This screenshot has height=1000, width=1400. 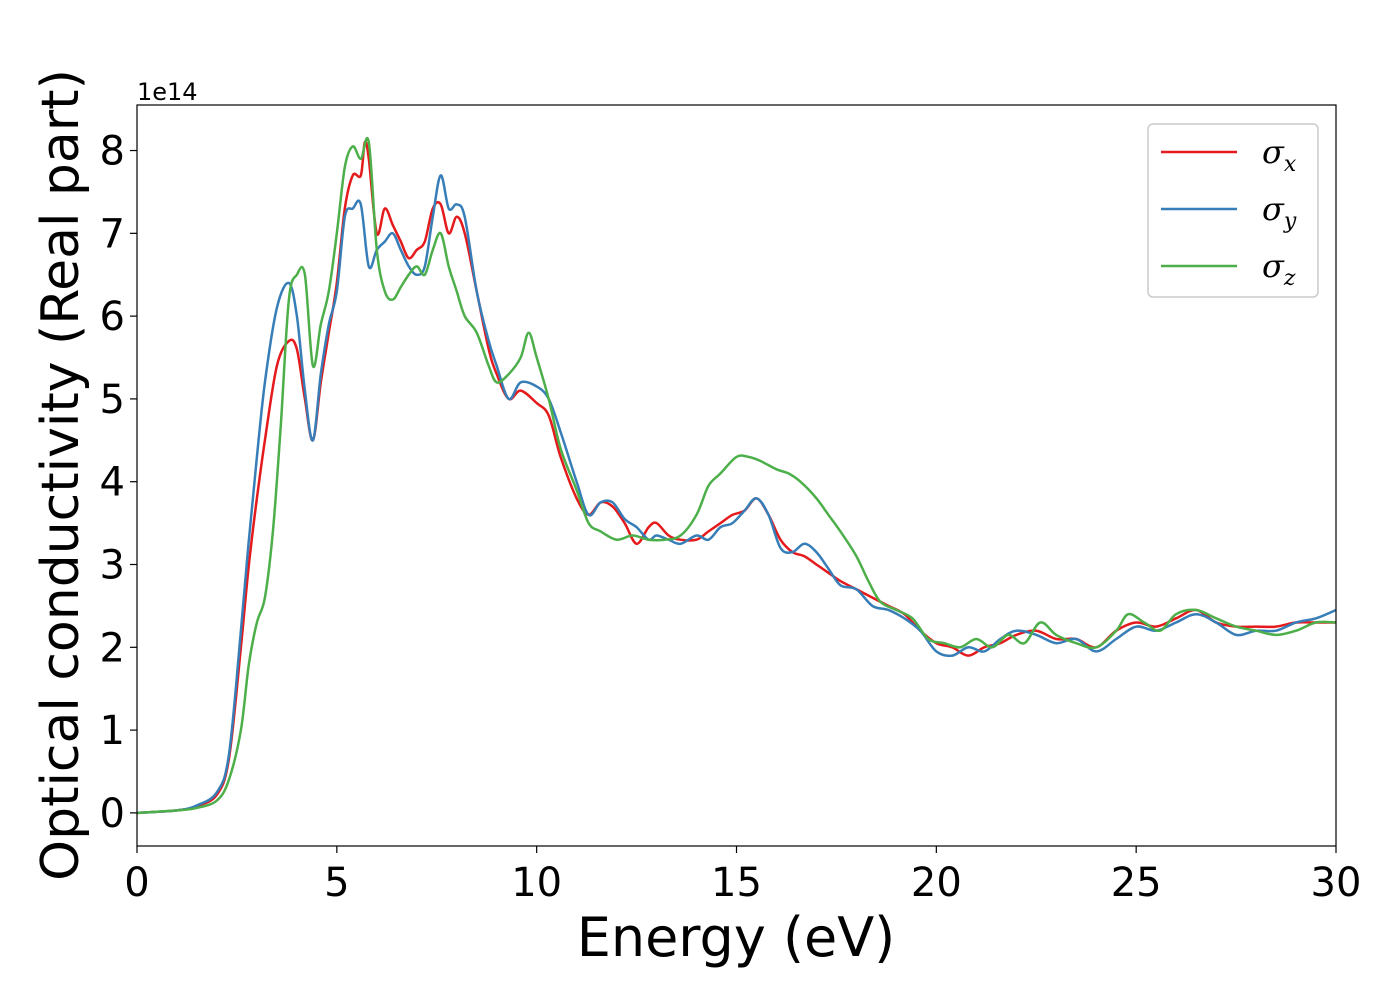 What do you see at coordinates (112, 400) in the screenshot?
I see `y-tick-label: 5` at bounding box center [112, 400].